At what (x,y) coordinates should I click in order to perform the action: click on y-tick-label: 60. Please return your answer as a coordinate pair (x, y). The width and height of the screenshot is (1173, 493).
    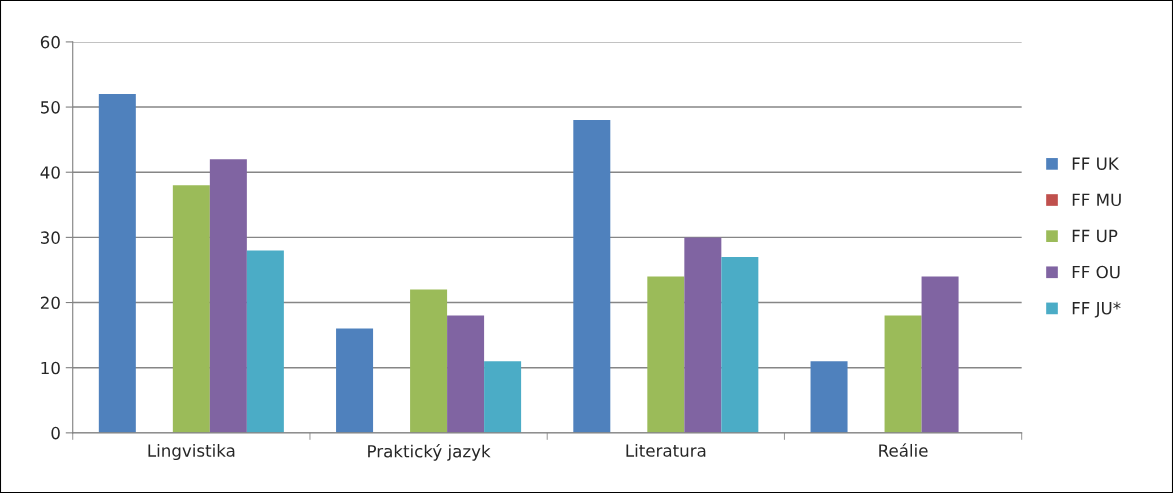
    Looking at the image, I should click on (50, 42).